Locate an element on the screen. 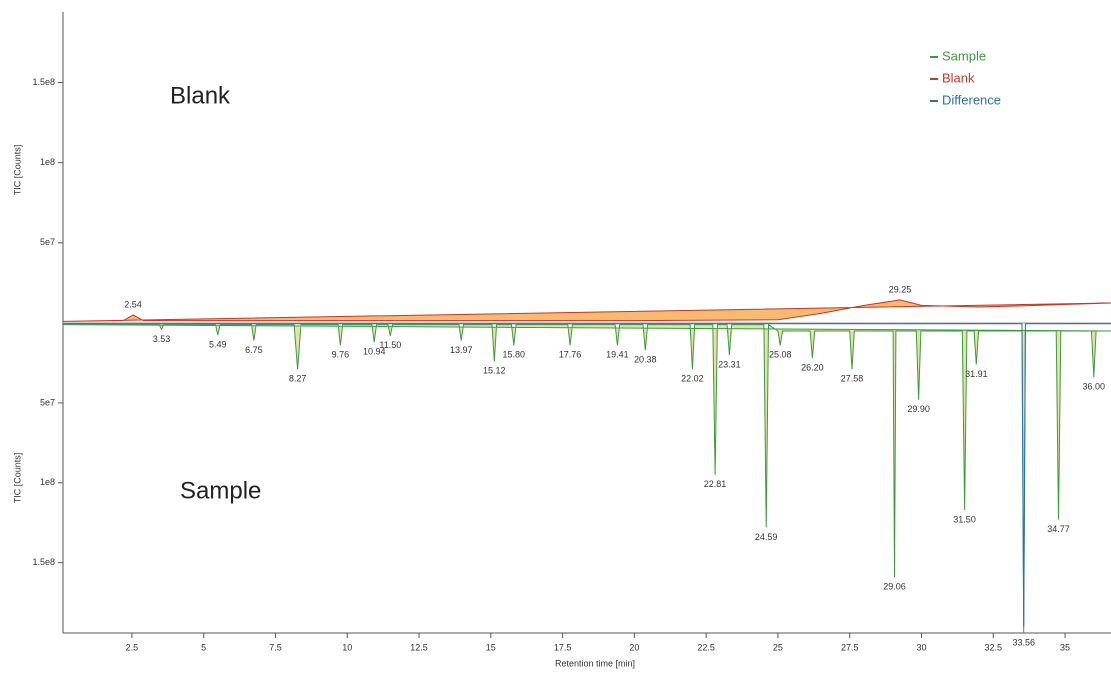  x-tick-label: 27.5 is located at coordinates (850, 647).